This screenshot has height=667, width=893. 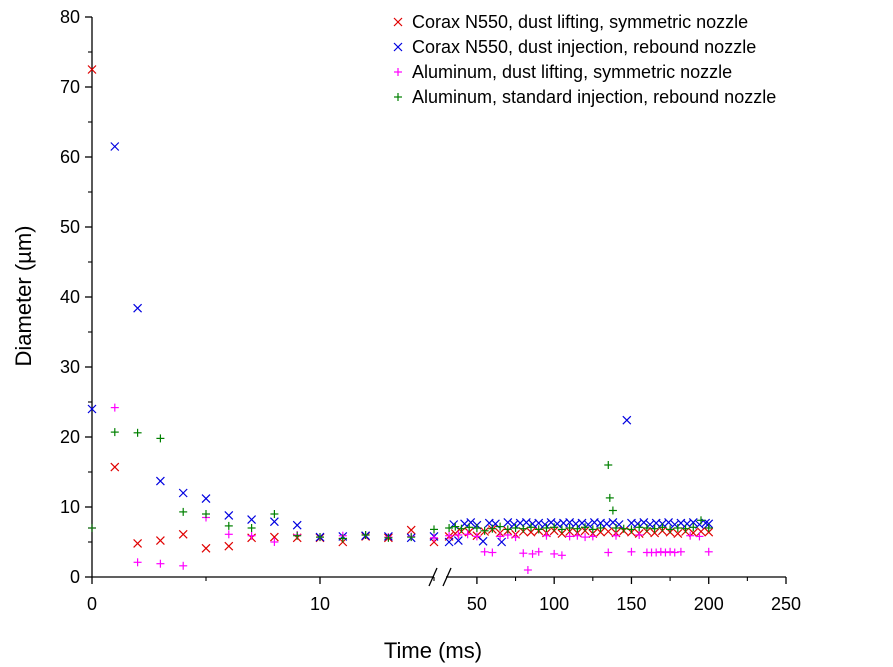 I want to click on y-axis-title: Diameter (µm), so click(x=23, y=295).